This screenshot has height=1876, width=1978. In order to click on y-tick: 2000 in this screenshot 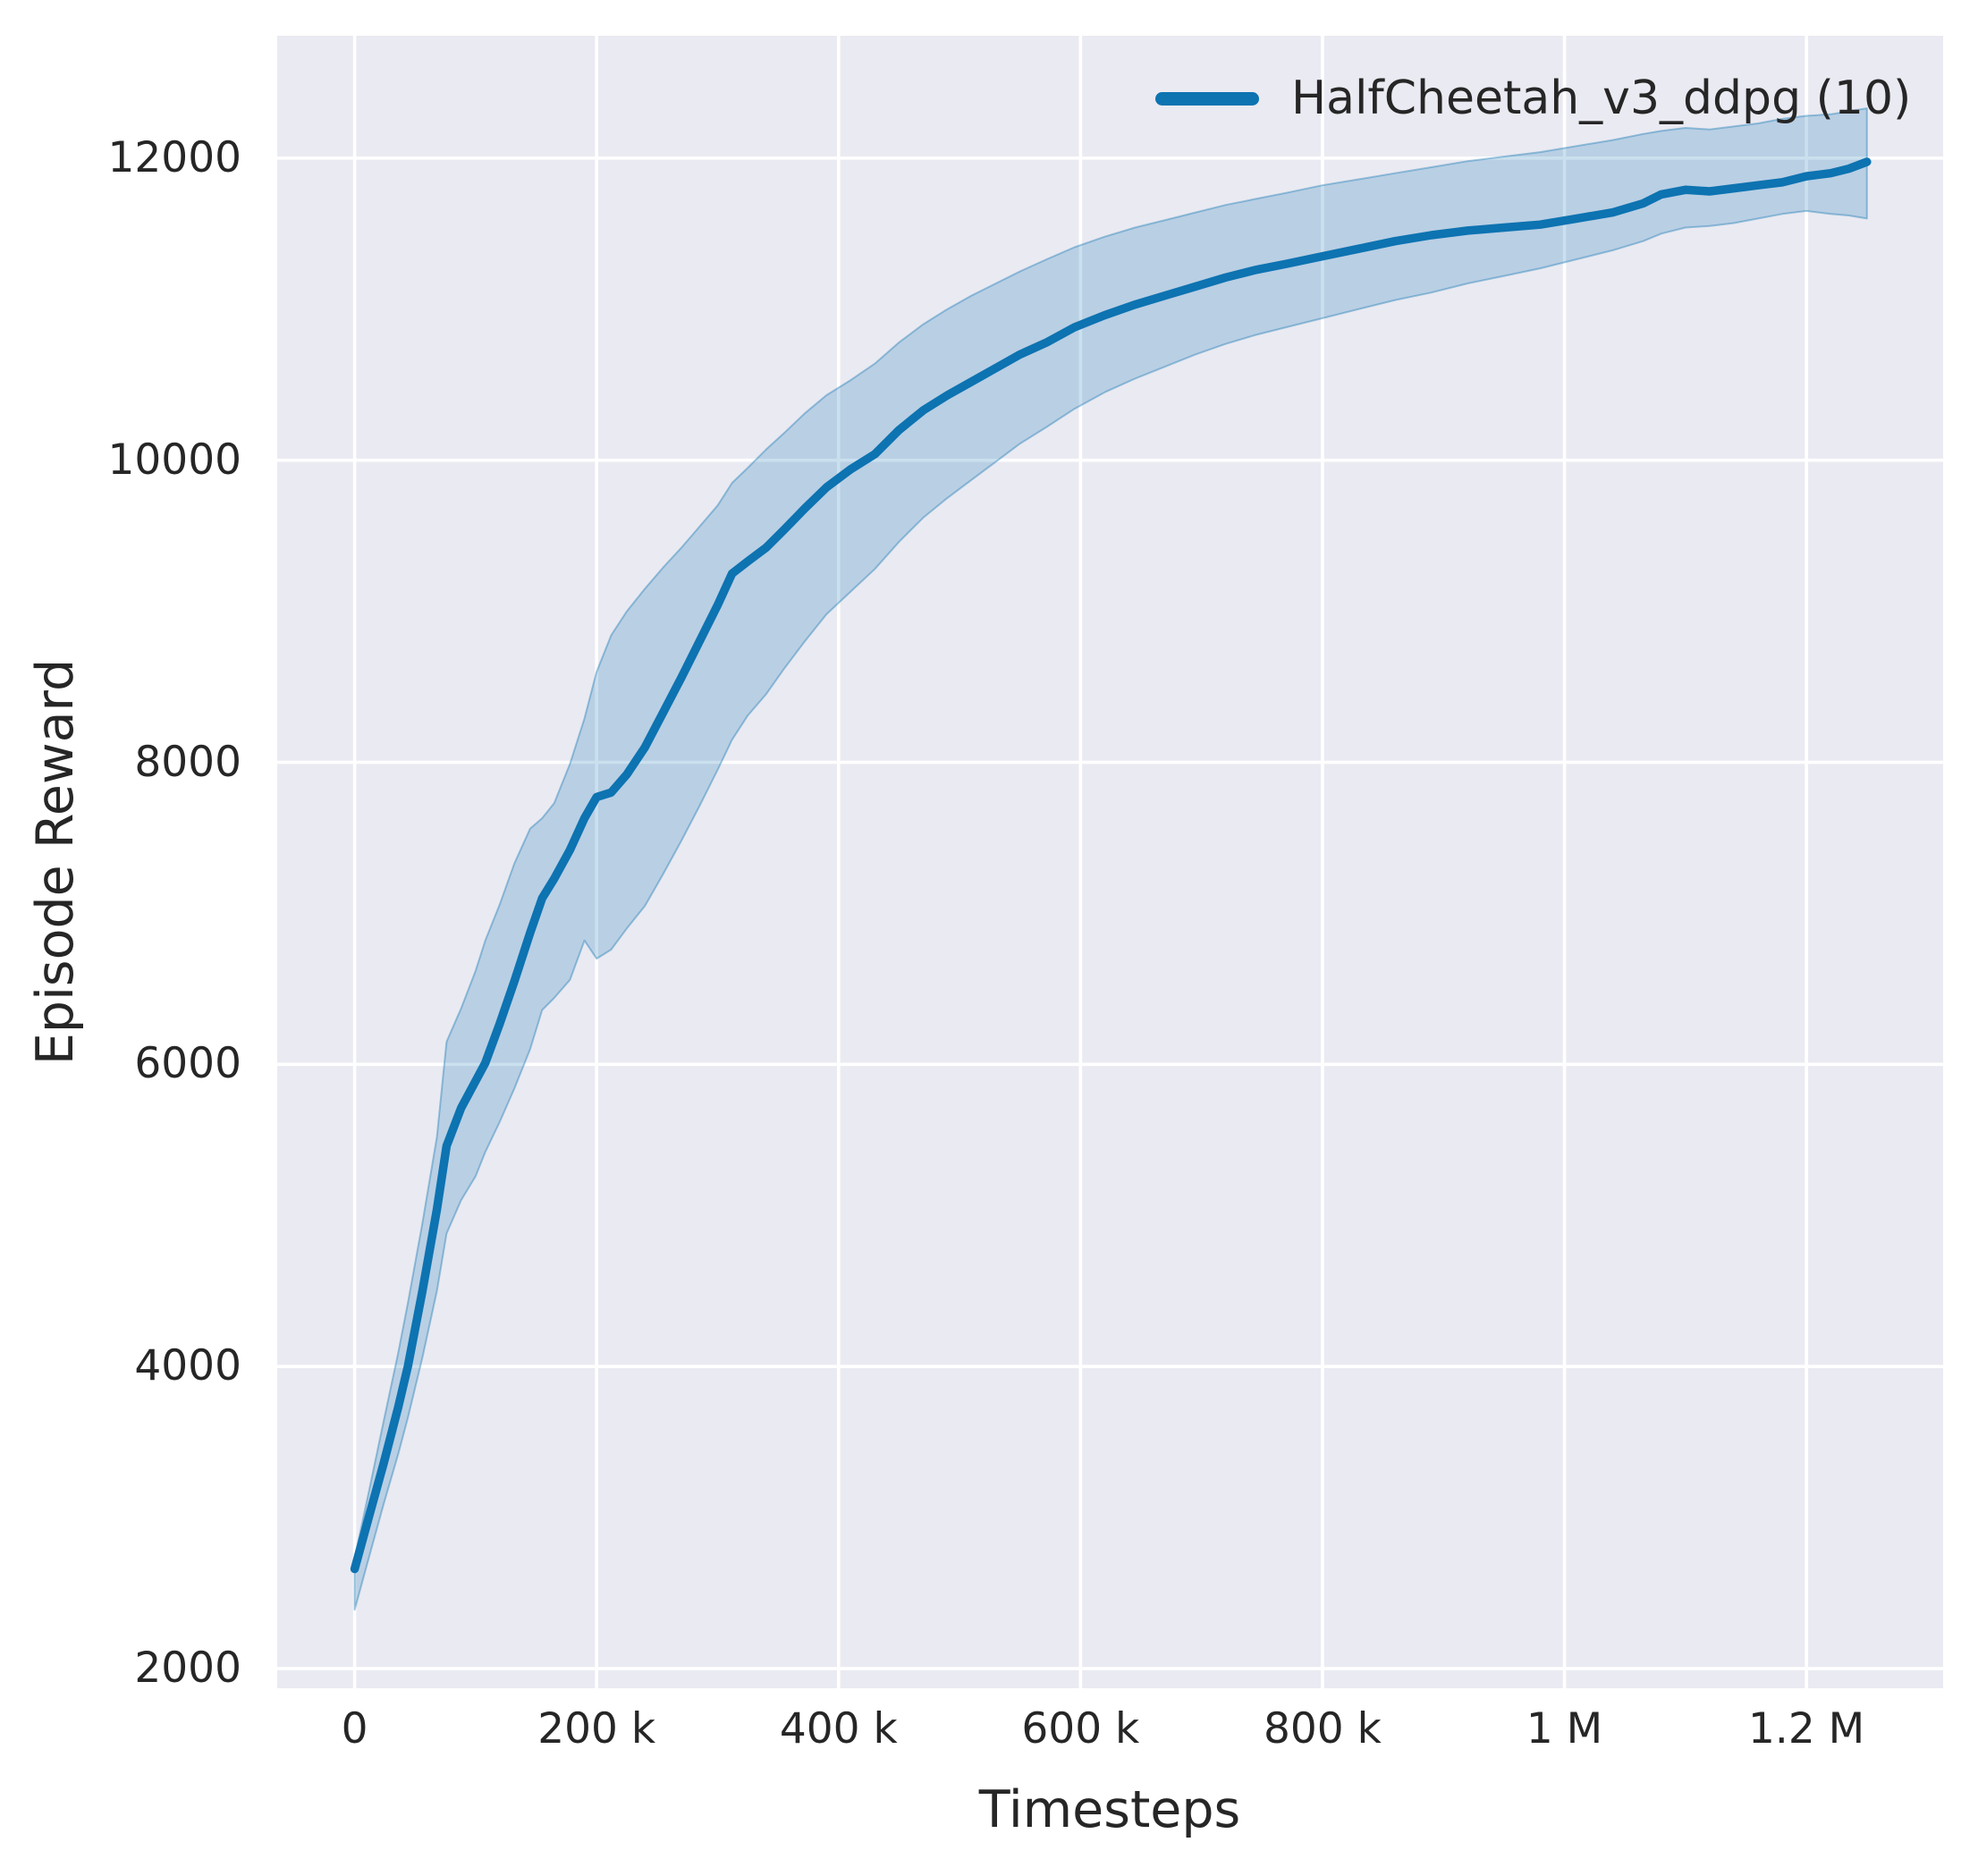, I will do `click(187, 1669)`.